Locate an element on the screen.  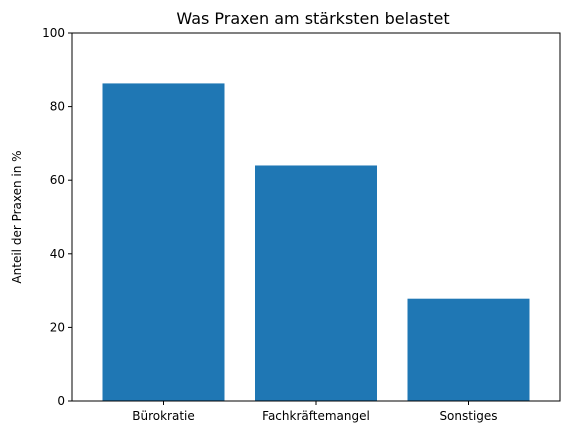
bar-sonstiges is located at coordinates (468, 349).